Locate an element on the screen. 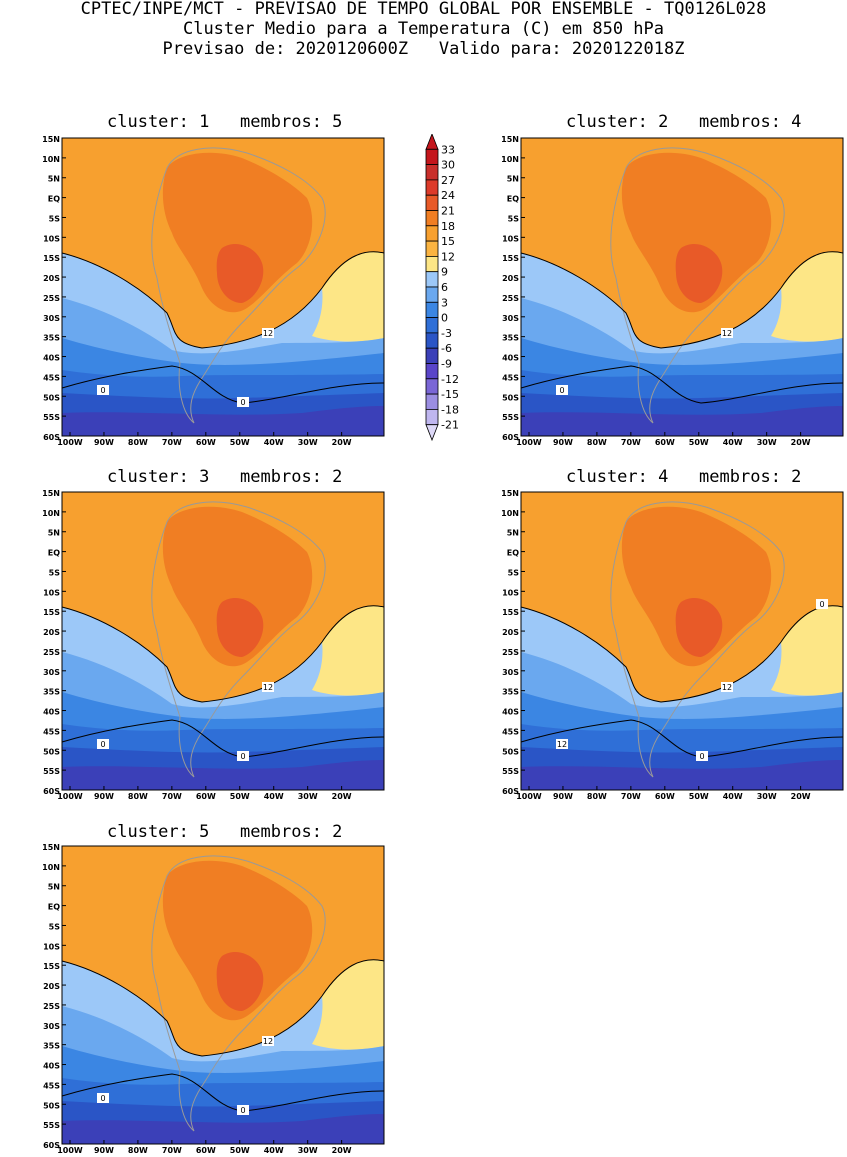 This screenshot has width=847, height=1157. colorbar-label: 21 is located at coordinates (448, 211).